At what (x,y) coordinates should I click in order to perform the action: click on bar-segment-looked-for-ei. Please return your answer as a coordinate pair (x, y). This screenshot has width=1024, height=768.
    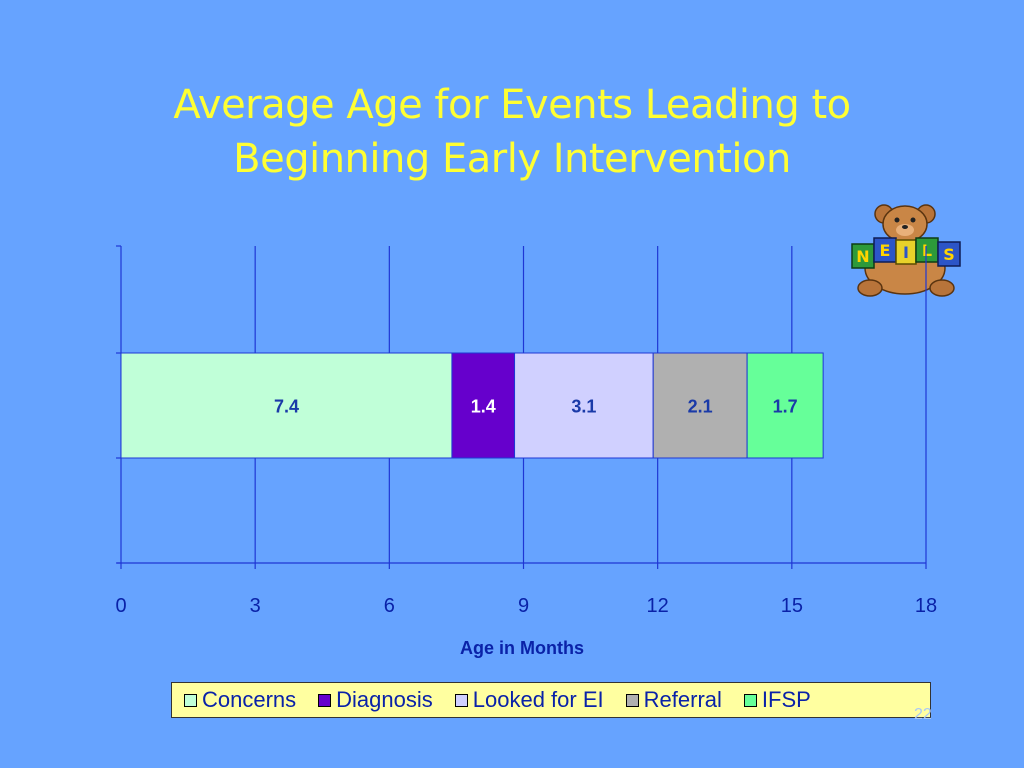
    Looking at the image, I should click on (584, 405).